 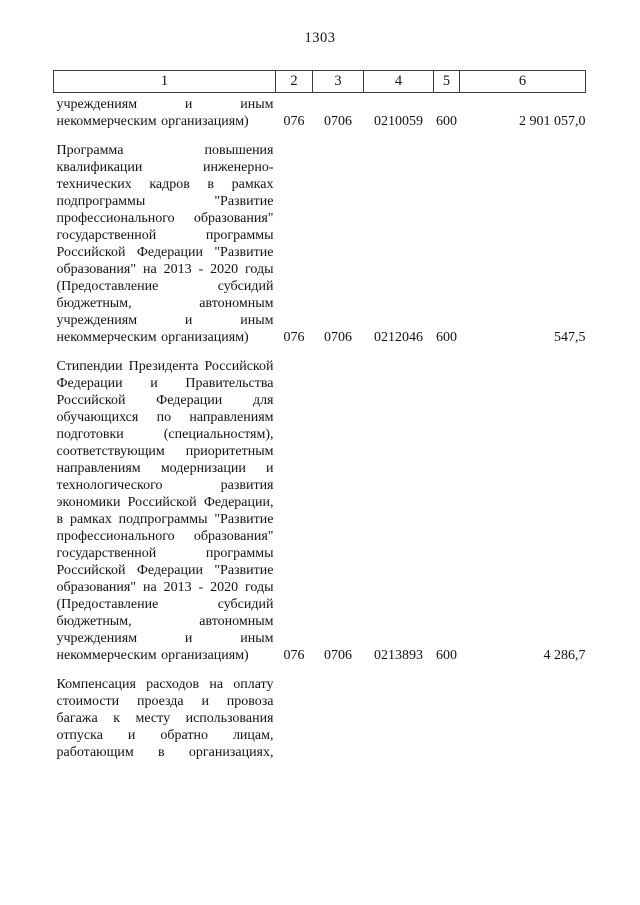 I want to click on amount-cell: 2 901 057,0, so click(x=552, y=121).